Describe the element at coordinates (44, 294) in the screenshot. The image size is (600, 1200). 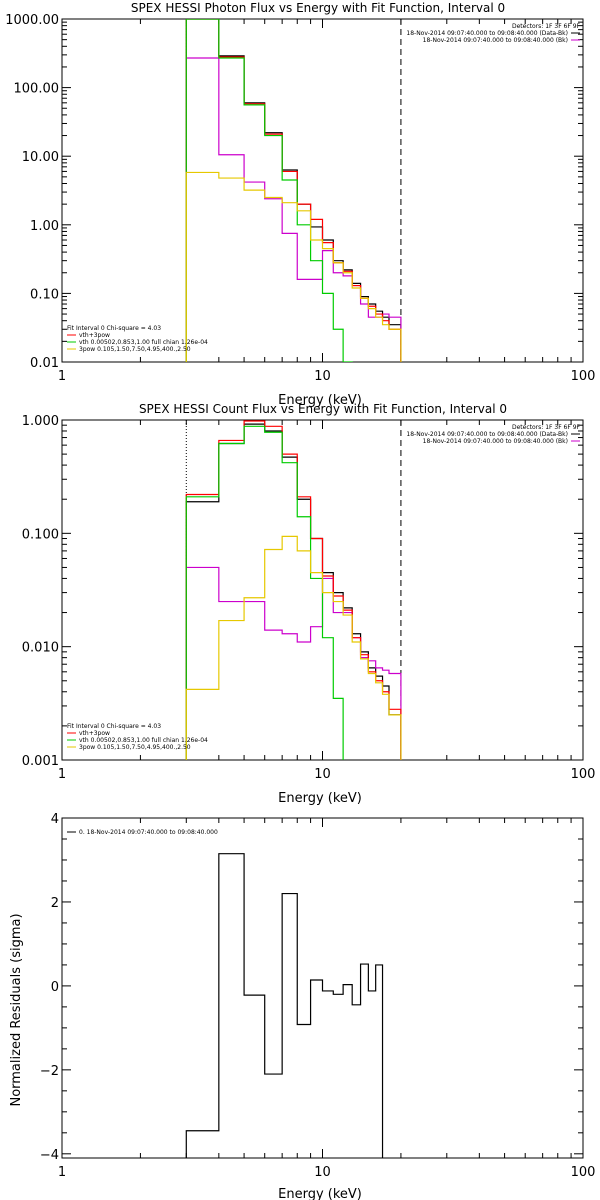
I see `y-tick-label: 0.10` at that location.